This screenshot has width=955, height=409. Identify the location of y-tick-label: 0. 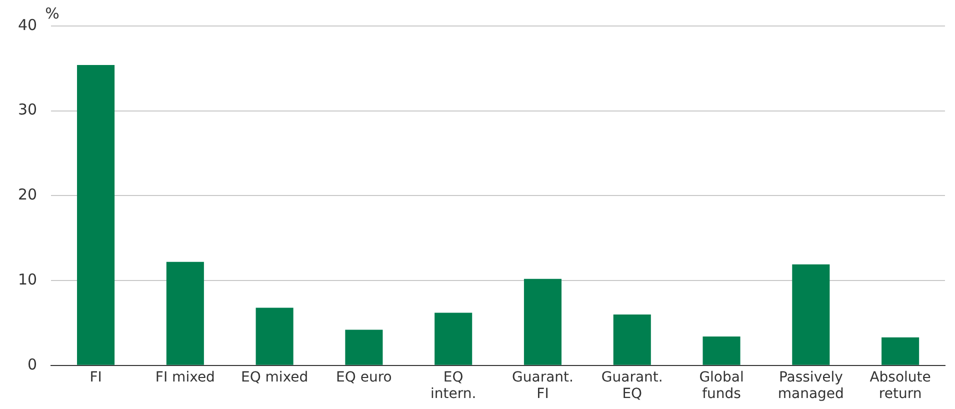
(33, 364).